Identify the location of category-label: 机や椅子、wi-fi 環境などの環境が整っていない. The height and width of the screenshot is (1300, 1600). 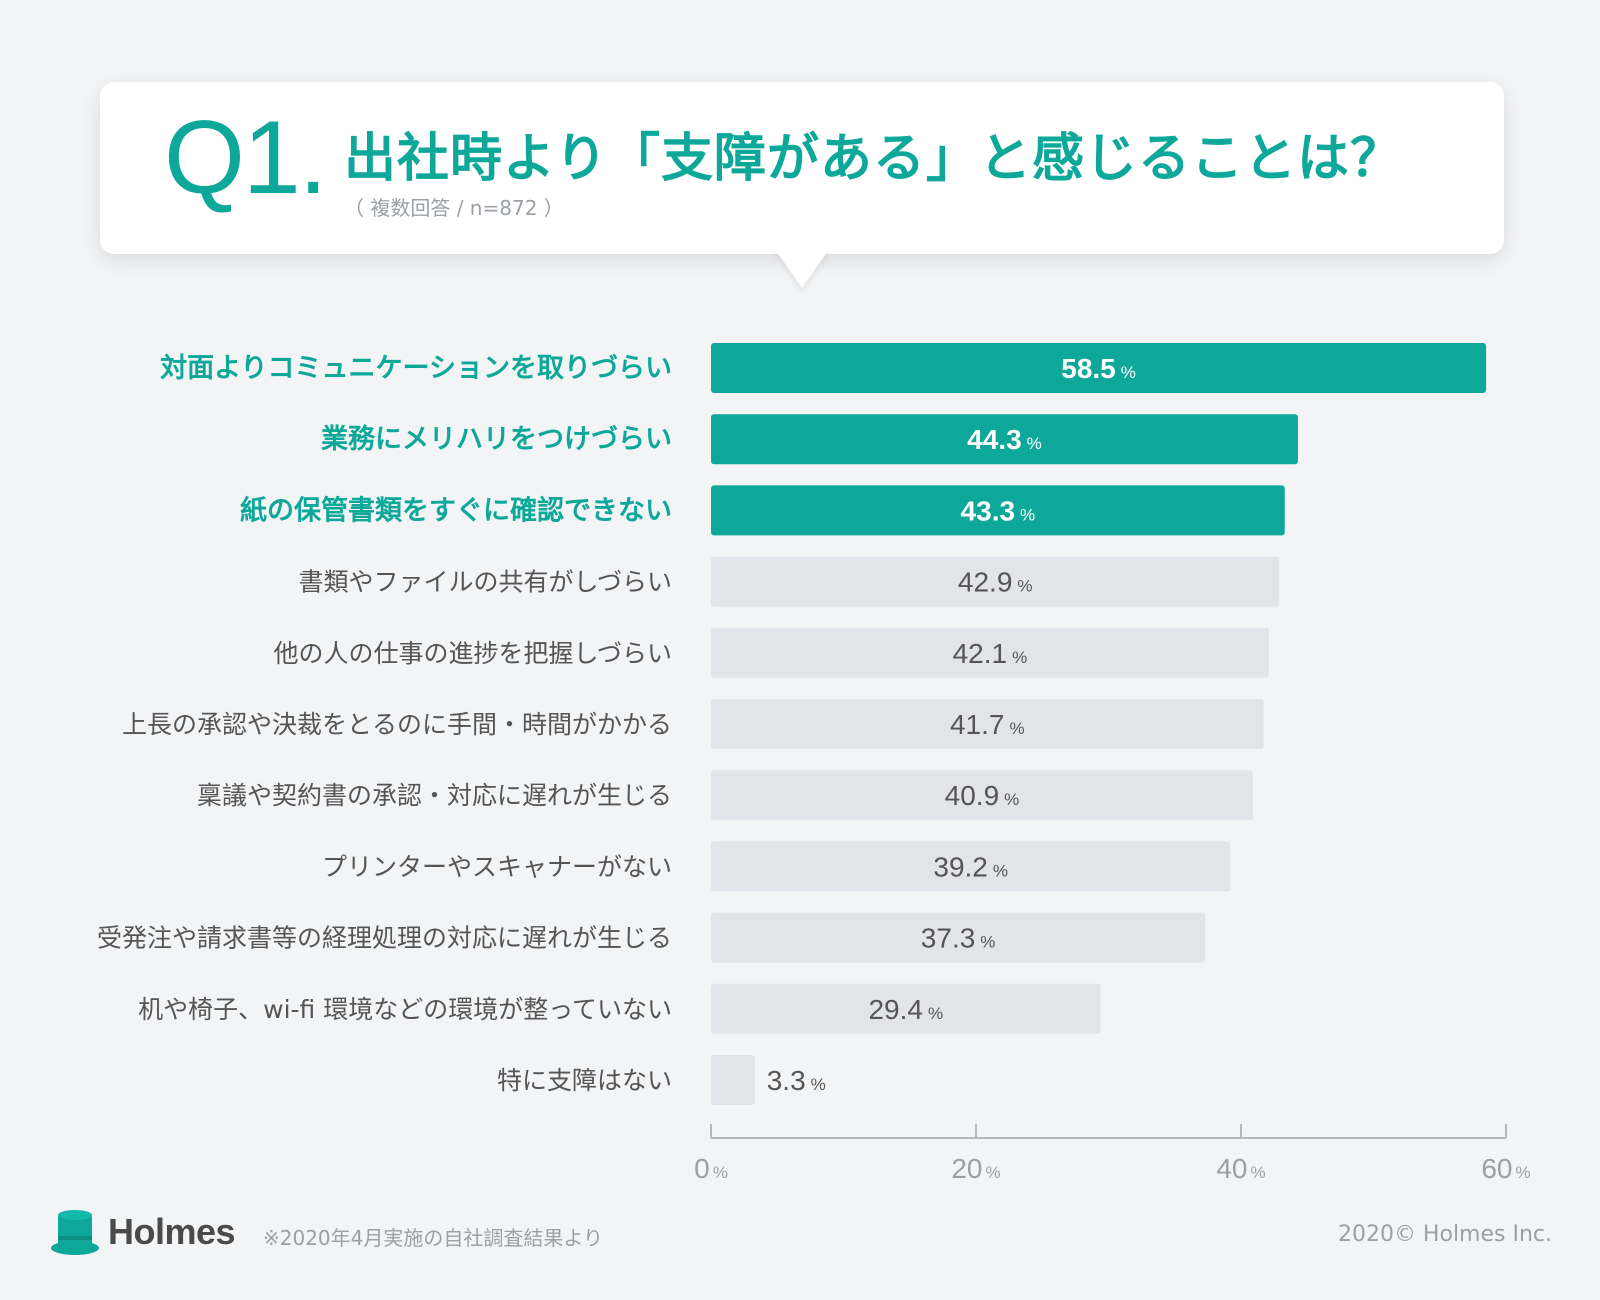
(405, 1009).